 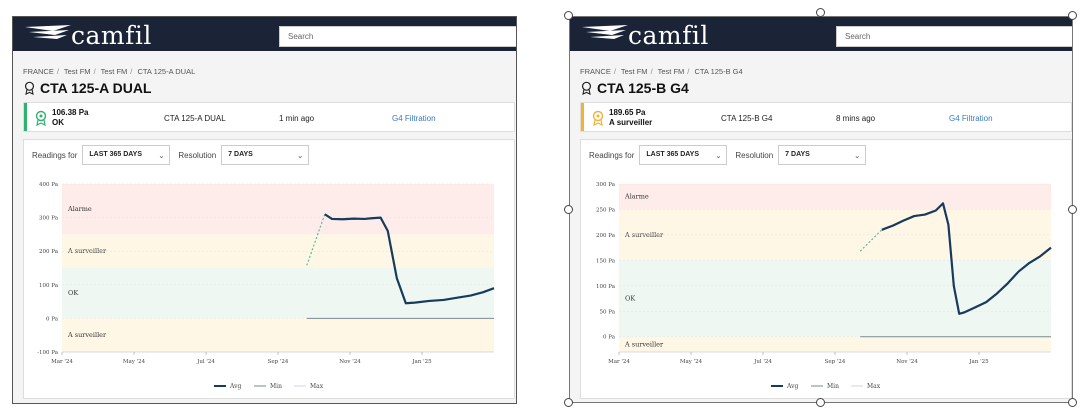 I want to click on y-tick-label: 150 Pa, so click(x=606, y=261).